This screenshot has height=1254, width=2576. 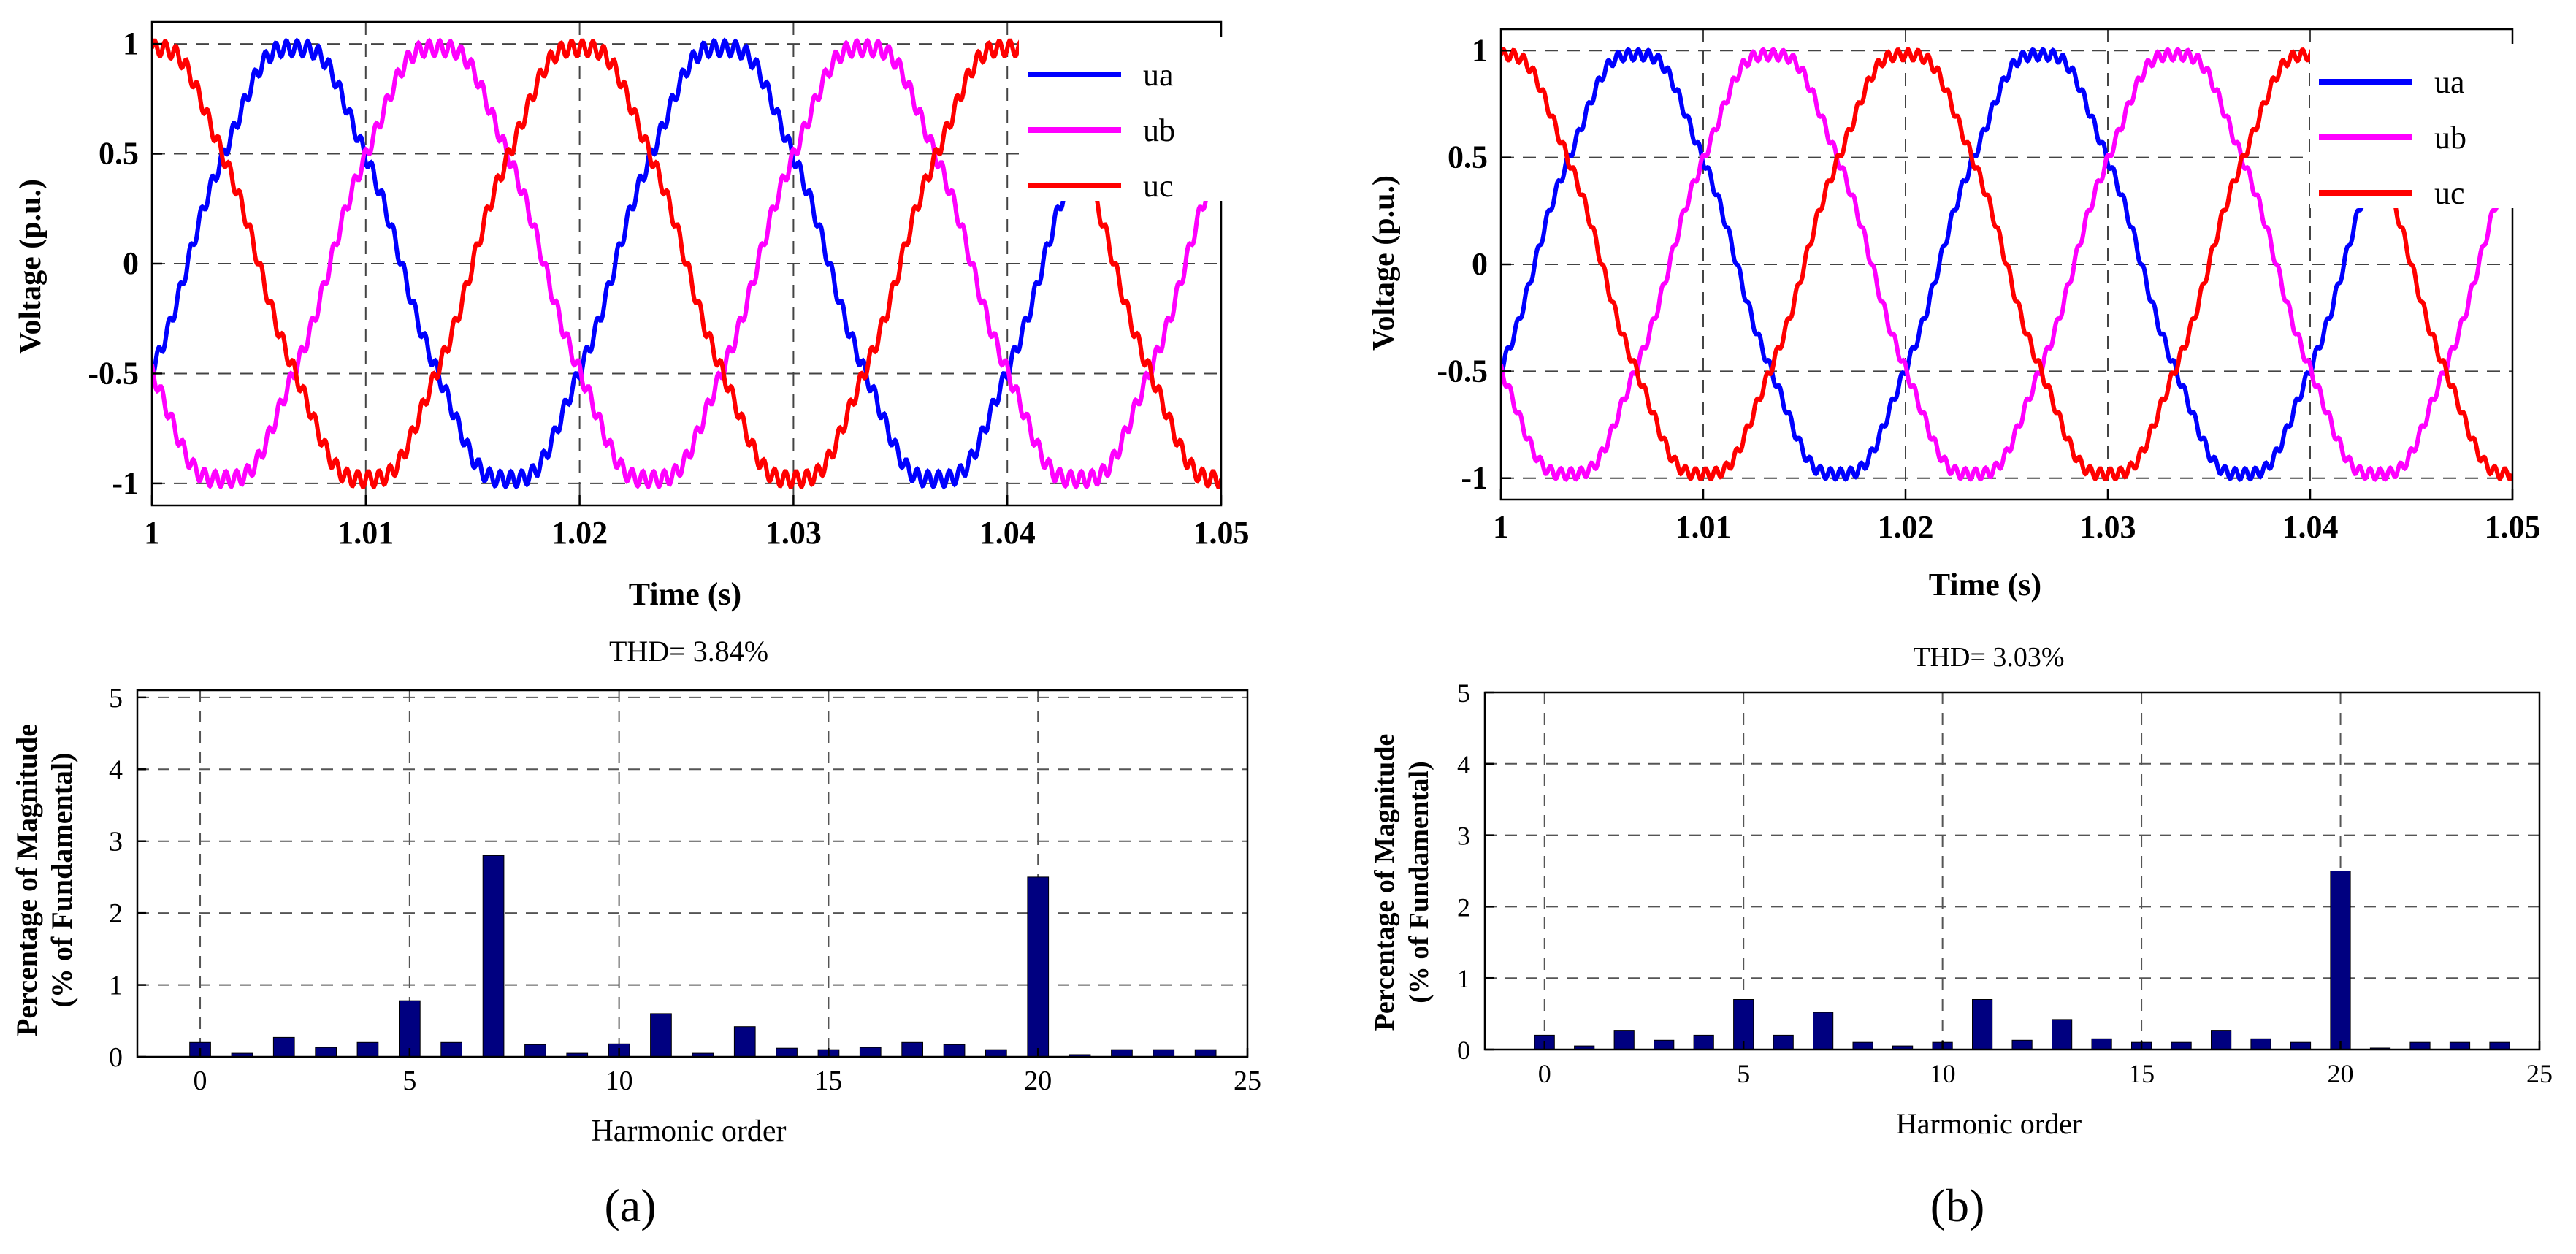 I want to click on panel-b-voltage-xtick-label: 1.03, so click(x=2108, y=527).